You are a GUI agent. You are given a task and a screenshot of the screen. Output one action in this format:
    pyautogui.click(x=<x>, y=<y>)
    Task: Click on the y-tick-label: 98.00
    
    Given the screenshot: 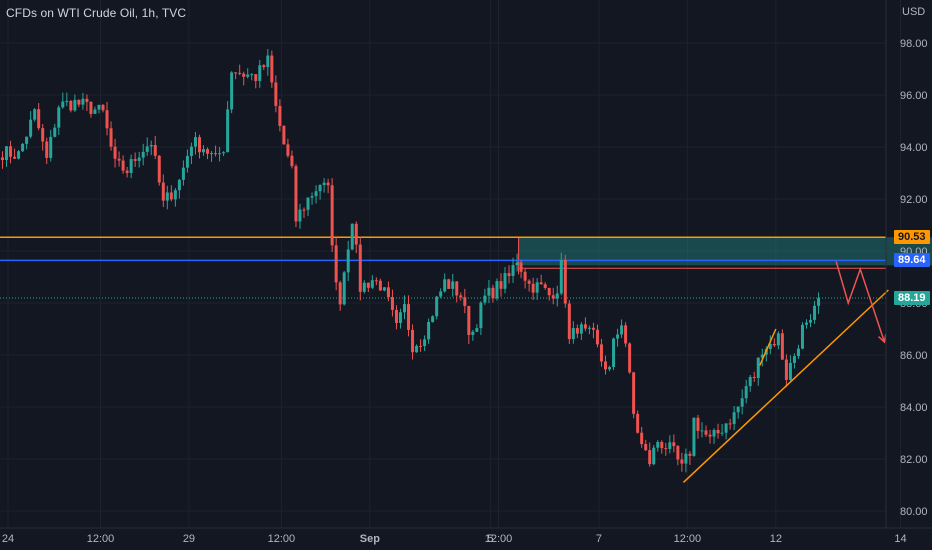 What is the action you would take?
    pyautogui.click(x=914, y=44)
    